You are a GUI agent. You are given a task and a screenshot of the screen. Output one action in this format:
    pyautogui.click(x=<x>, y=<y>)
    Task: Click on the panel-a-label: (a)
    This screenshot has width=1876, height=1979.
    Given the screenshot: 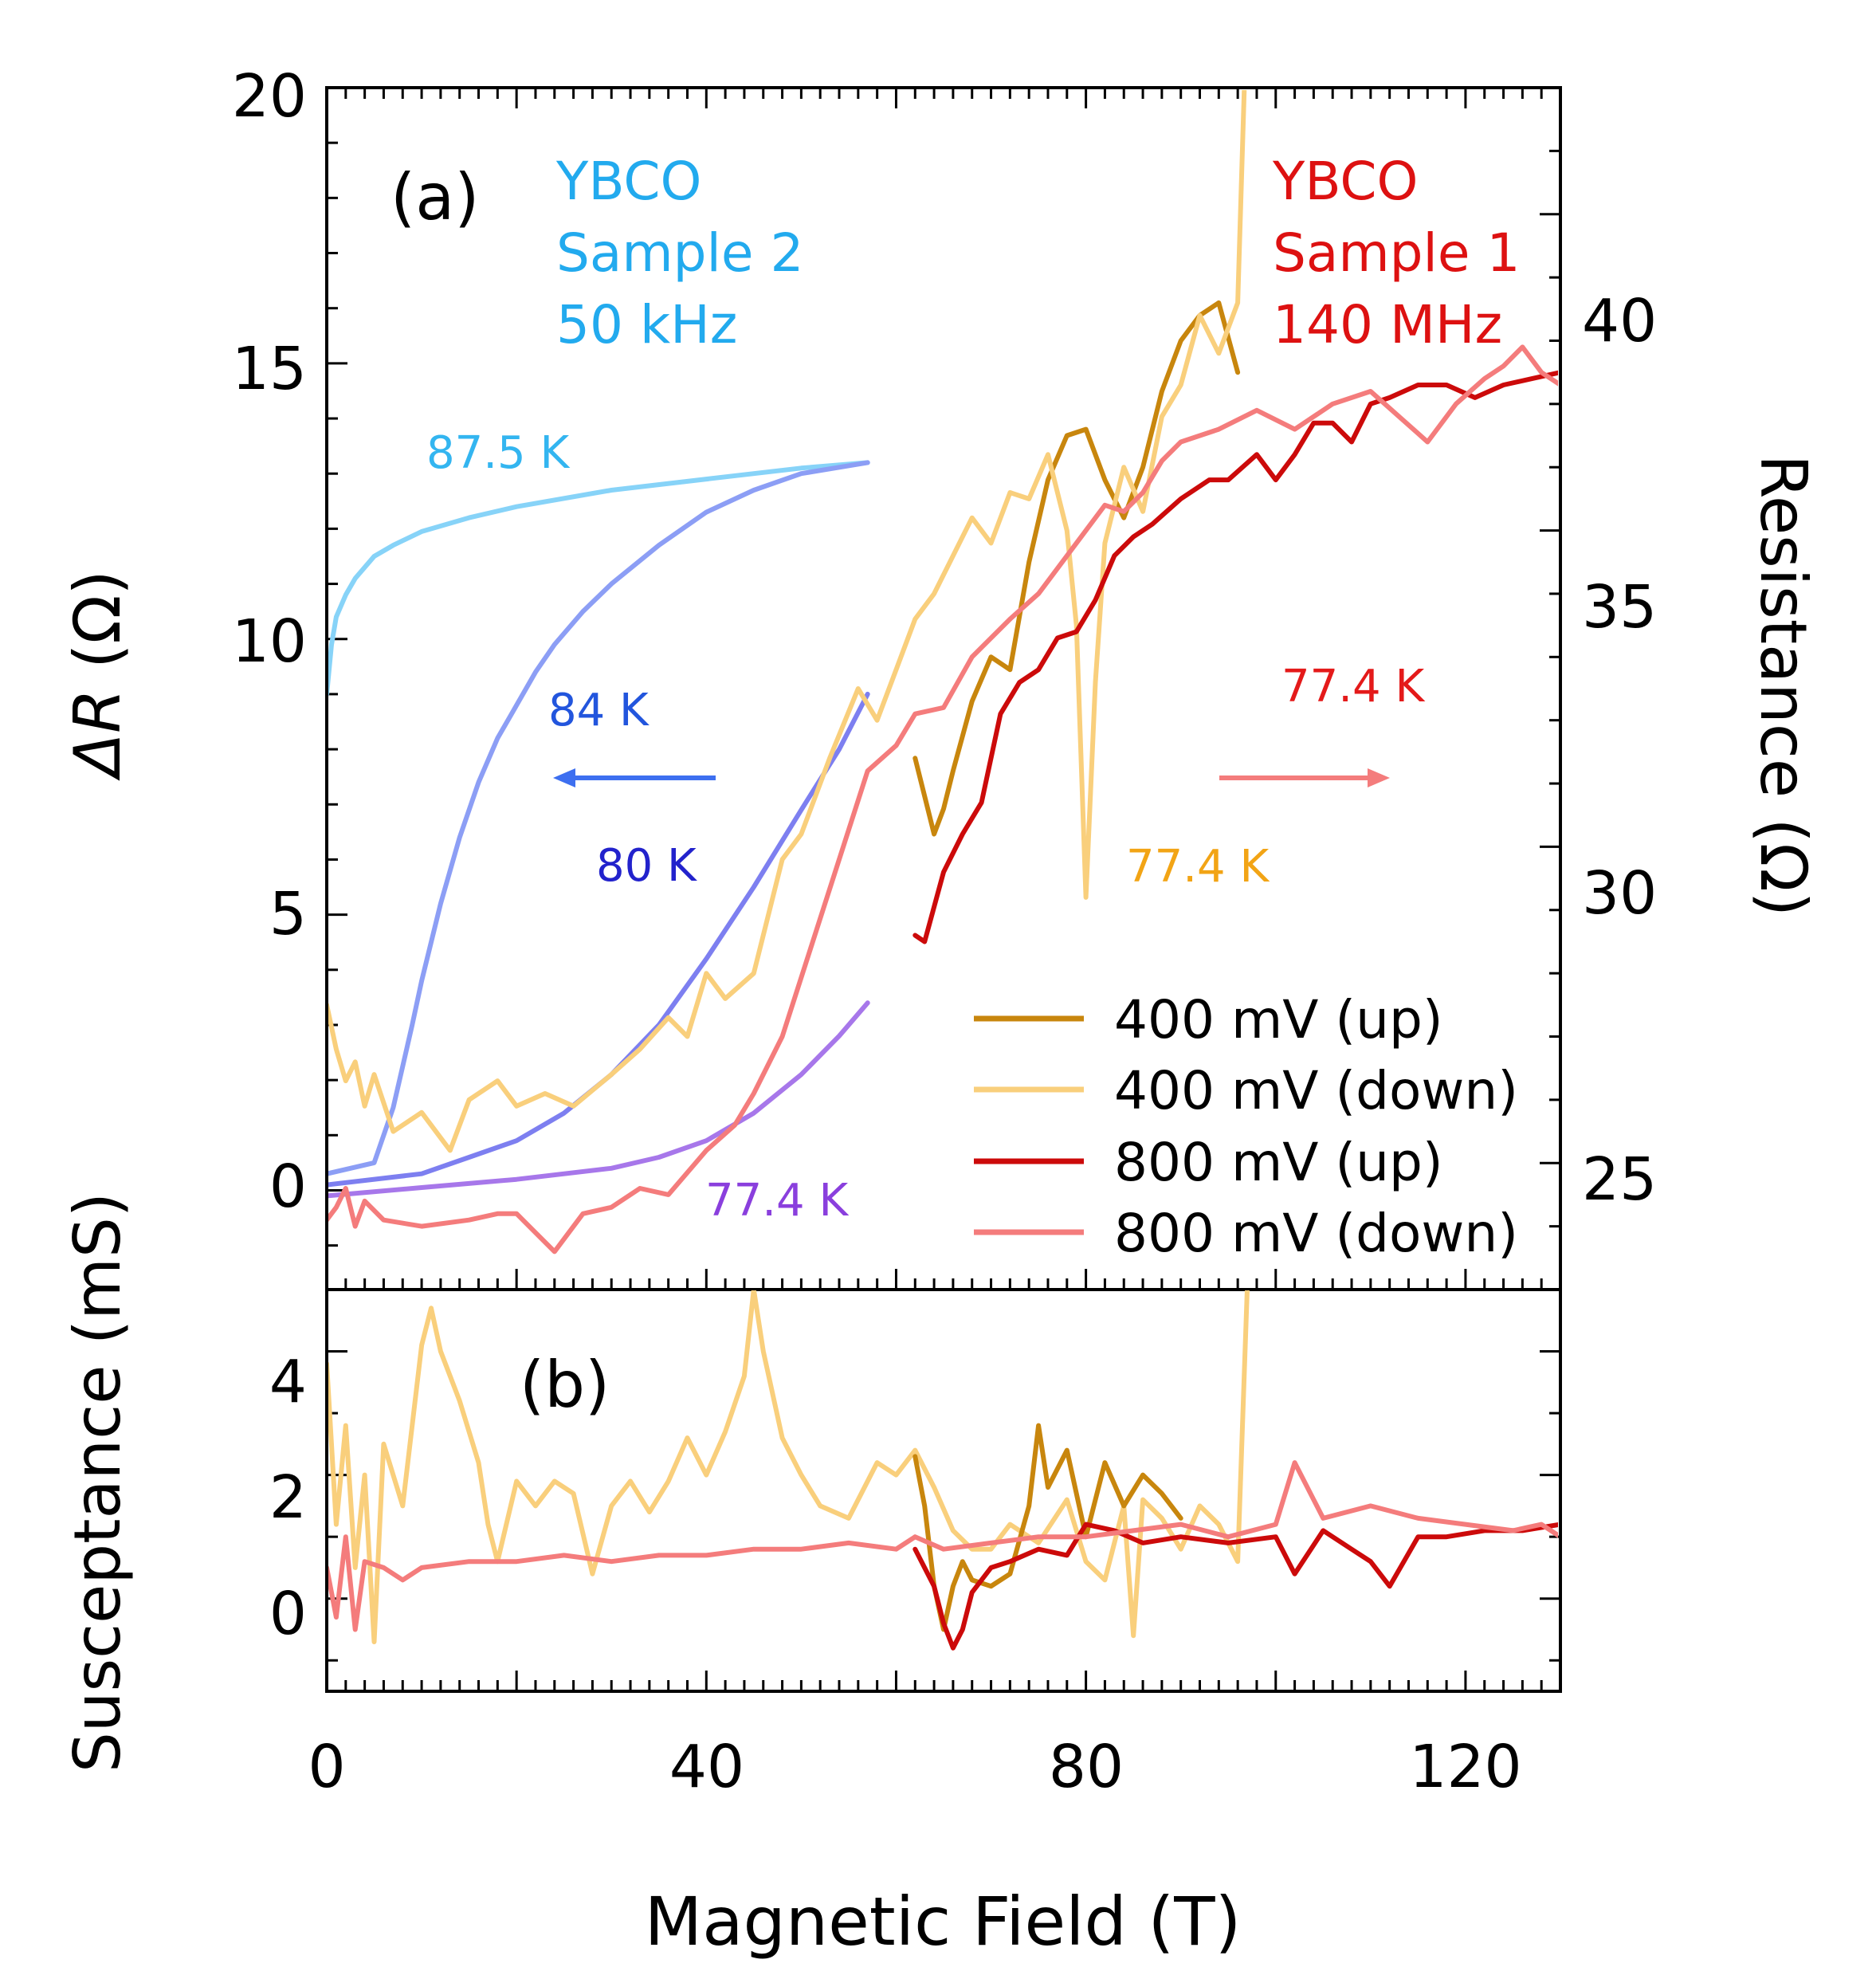 What is the action you would take?
    pyautogui.click(x=435, y=197)
    